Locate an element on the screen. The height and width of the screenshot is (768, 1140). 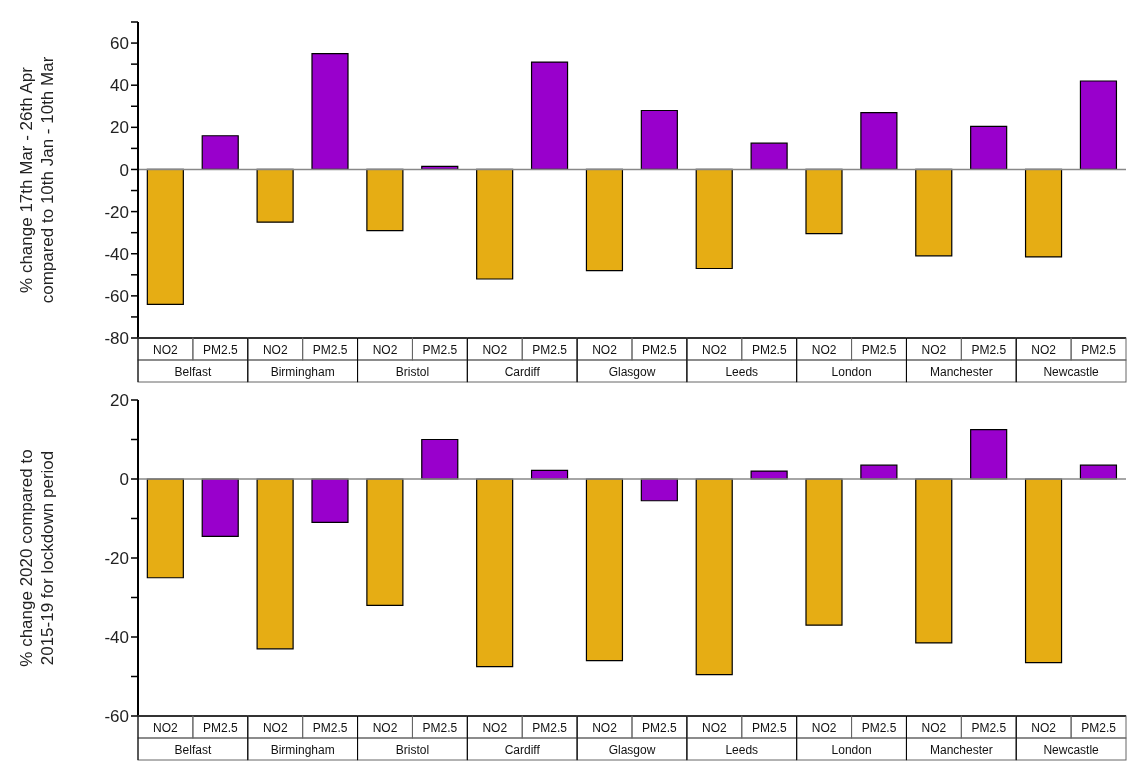
y-tick-label: 60 is located at coordinates (119, 44).